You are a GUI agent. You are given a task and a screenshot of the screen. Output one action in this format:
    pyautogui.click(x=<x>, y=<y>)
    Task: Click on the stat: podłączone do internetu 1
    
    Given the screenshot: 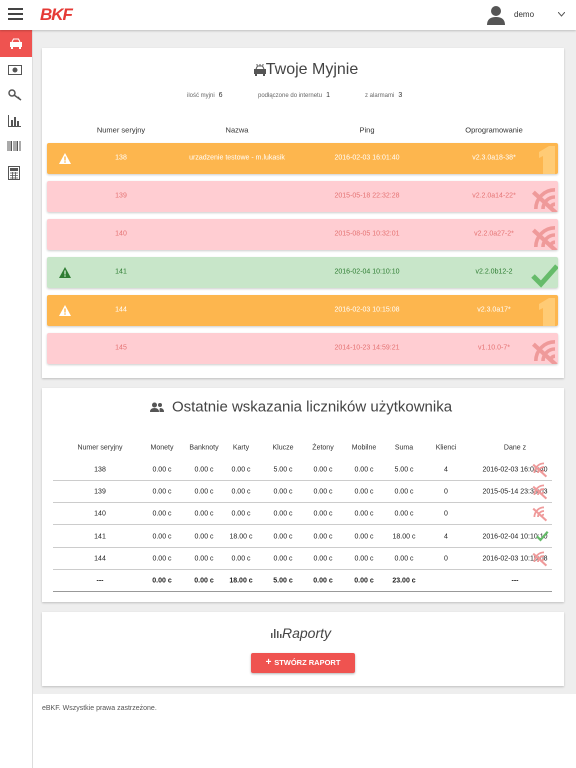 What is the action you would take?
    pyautogui.click(x=294, y=95)
    